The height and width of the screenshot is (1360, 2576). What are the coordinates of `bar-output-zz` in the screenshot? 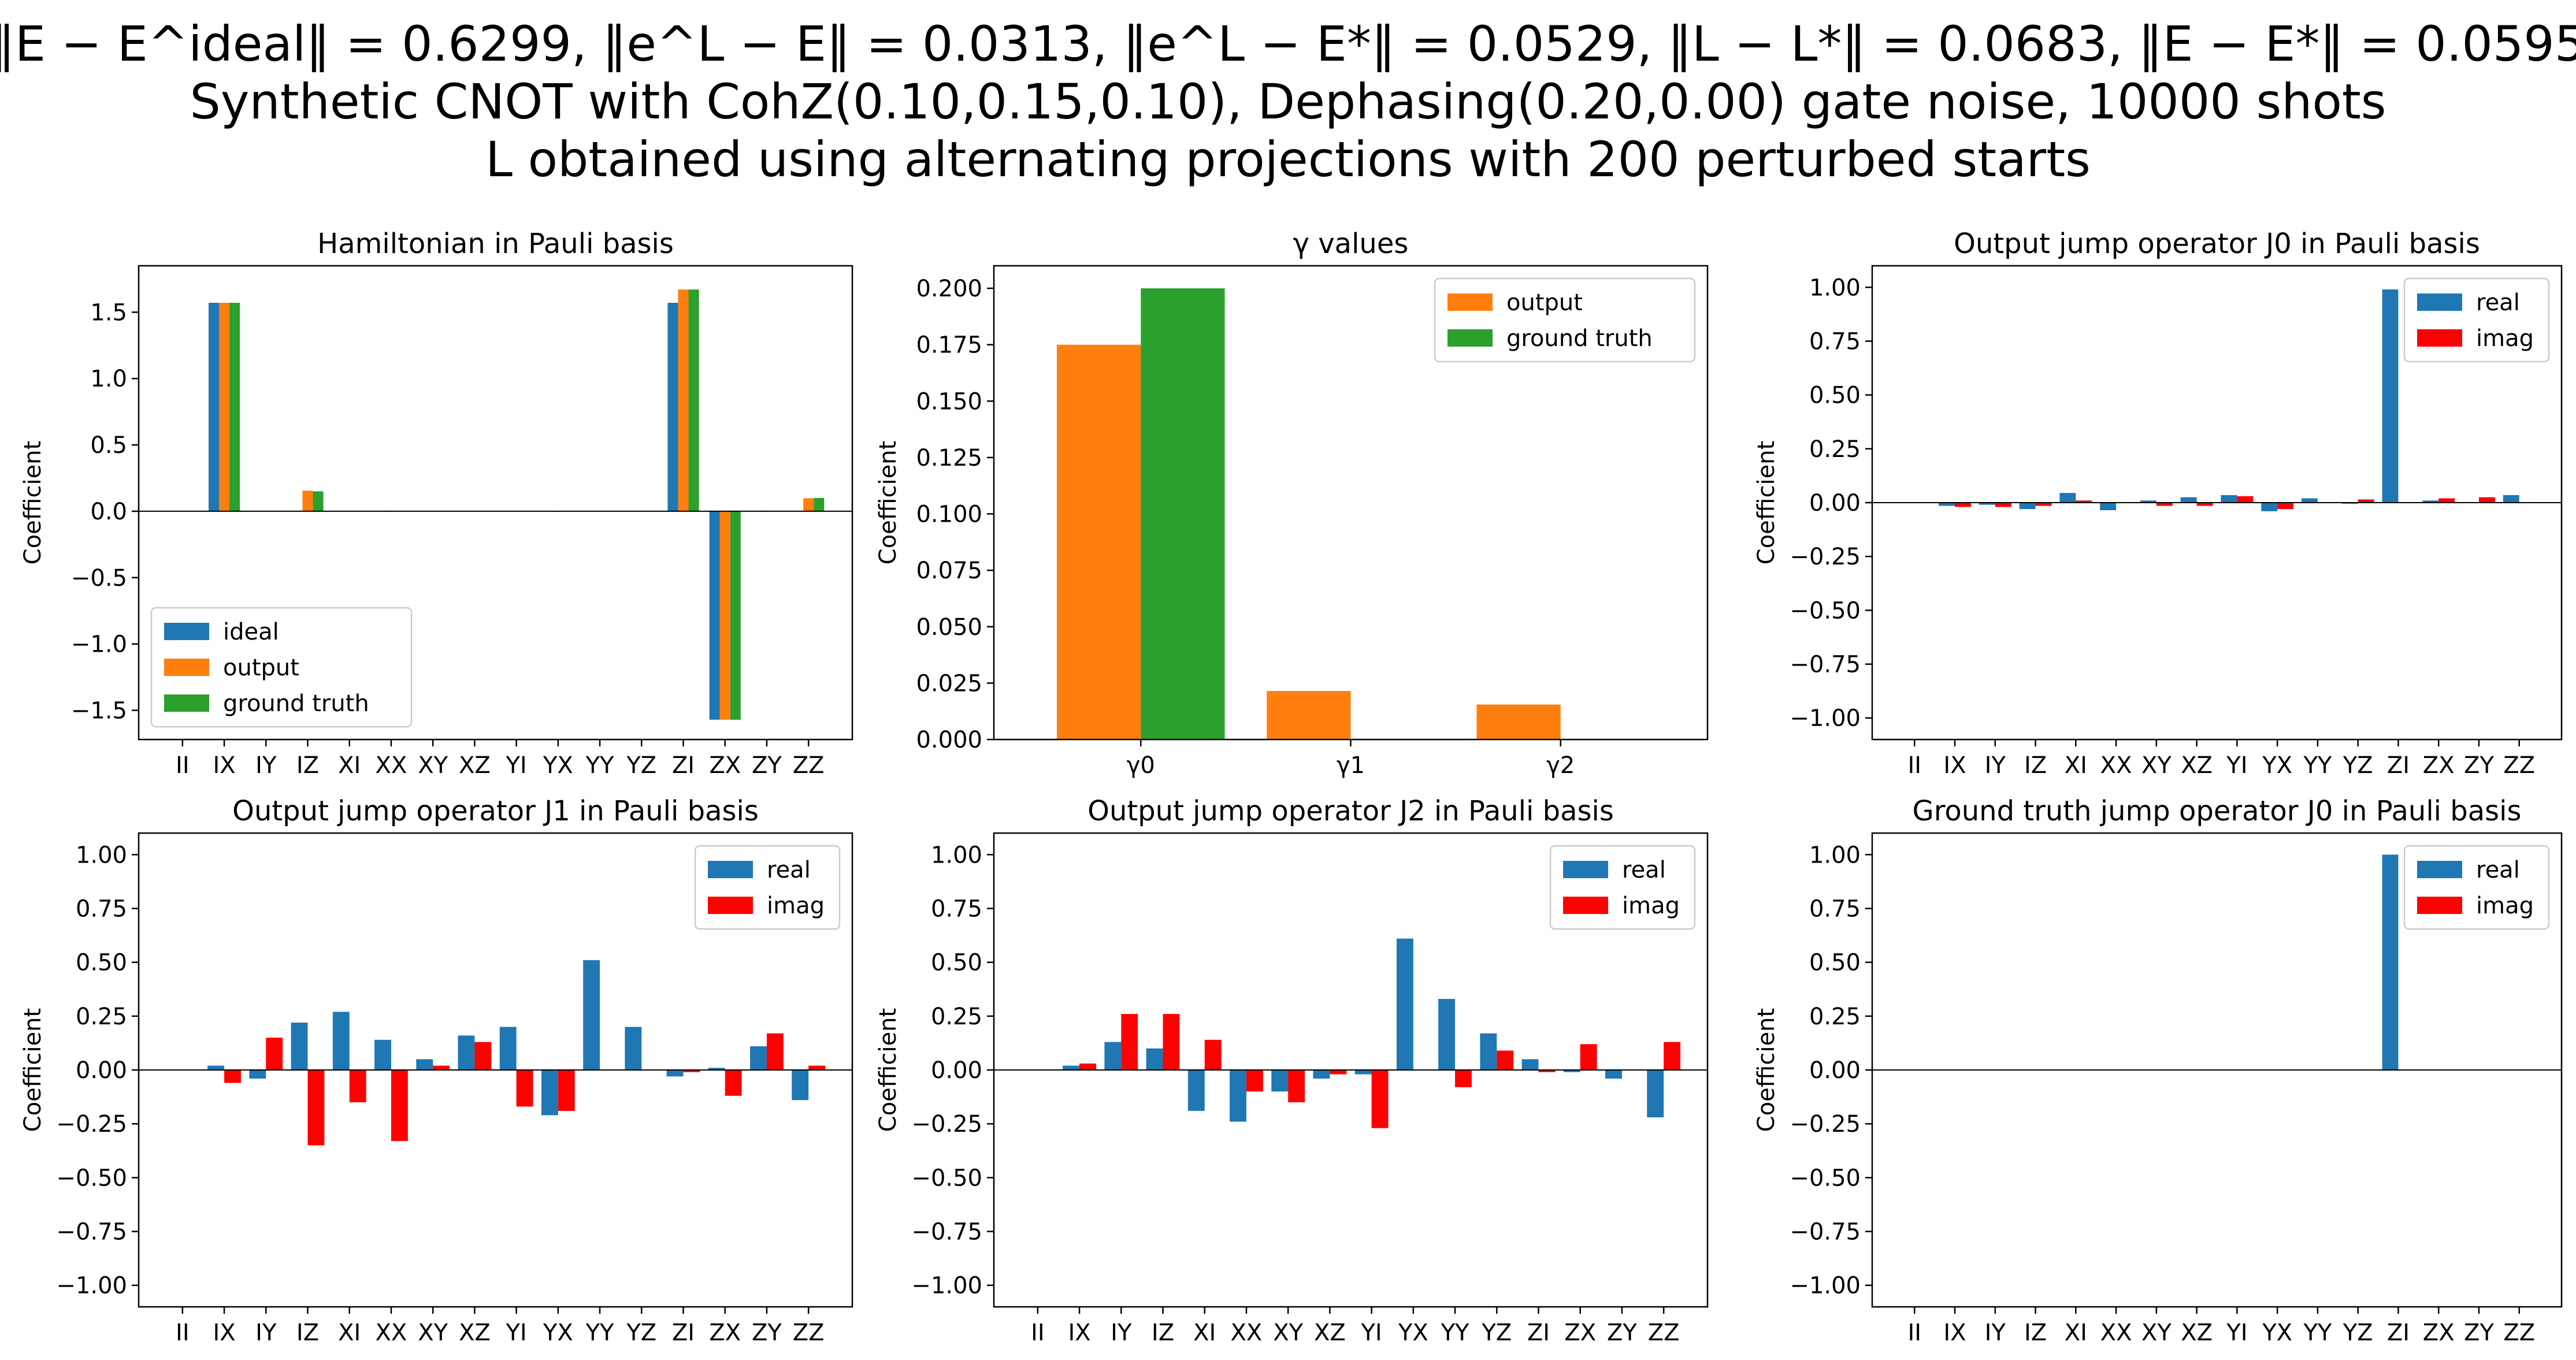 It's located at (809, 505).